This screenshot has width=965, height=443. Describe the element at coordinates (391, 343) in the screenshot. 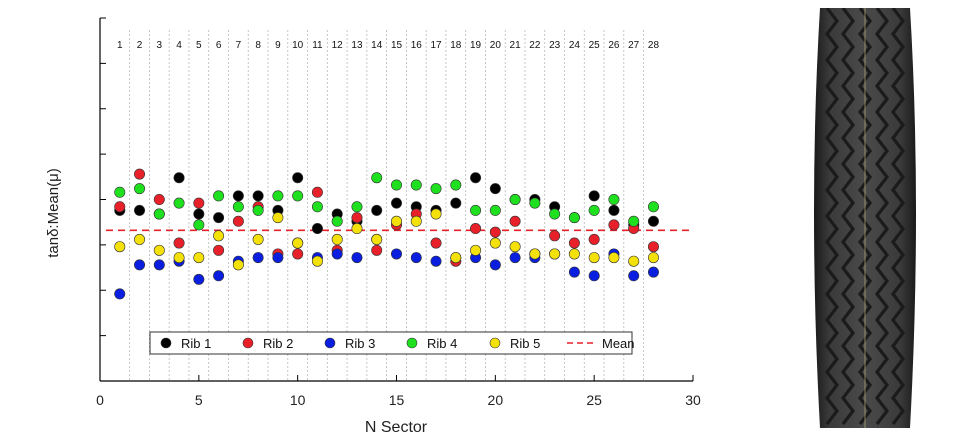

I see `legend-box` at that location.